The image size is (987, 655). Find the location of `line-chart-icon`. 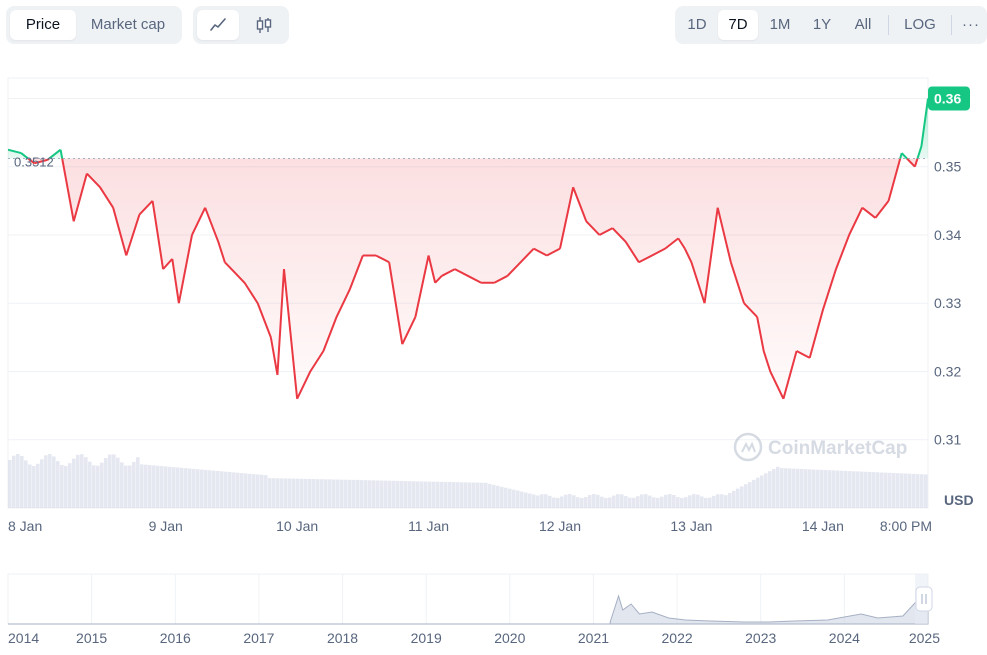

line-chart-icon is located at coordinates (218, 24).